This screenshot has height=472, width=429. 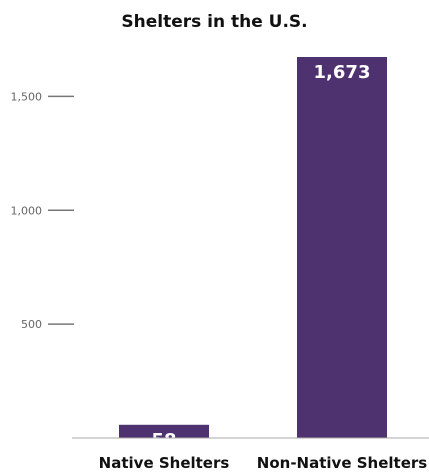 I want to click on category-label: Non-Native Shelters, so click(x=342, y=463).